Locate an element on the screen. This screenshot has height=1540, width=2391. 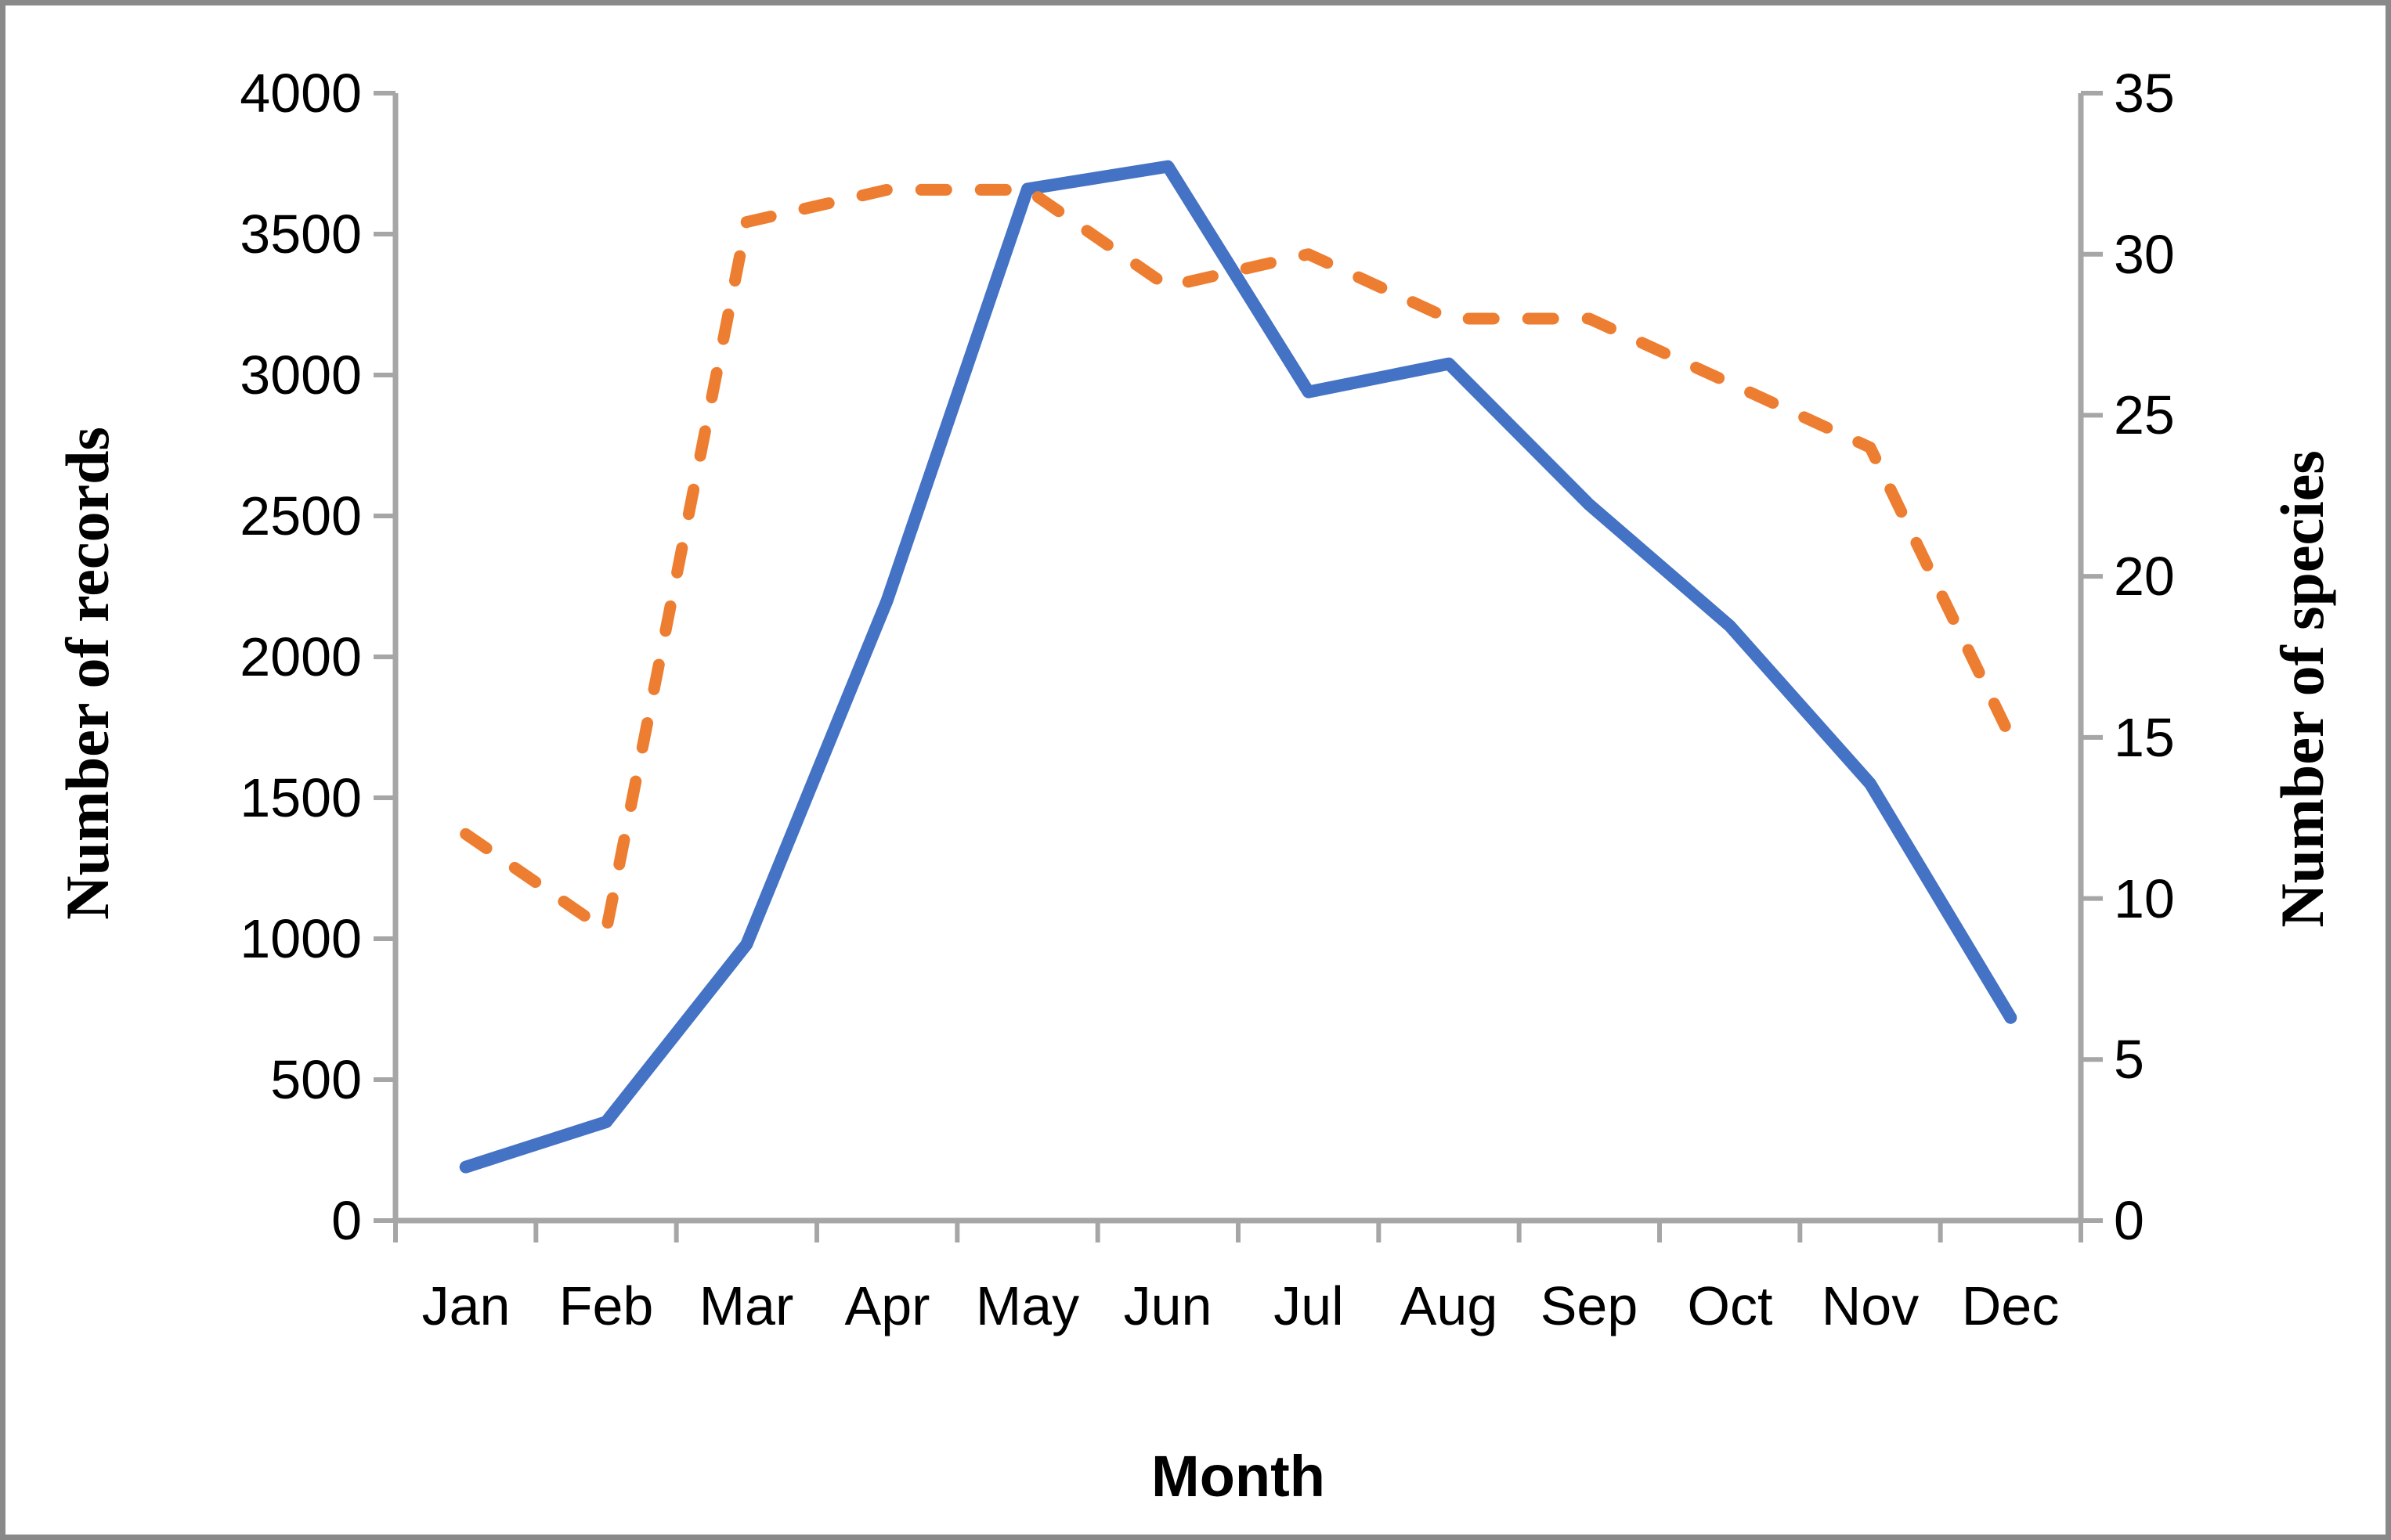
left-axis-tick-label: 500 is located at coordinates (316, 1079).